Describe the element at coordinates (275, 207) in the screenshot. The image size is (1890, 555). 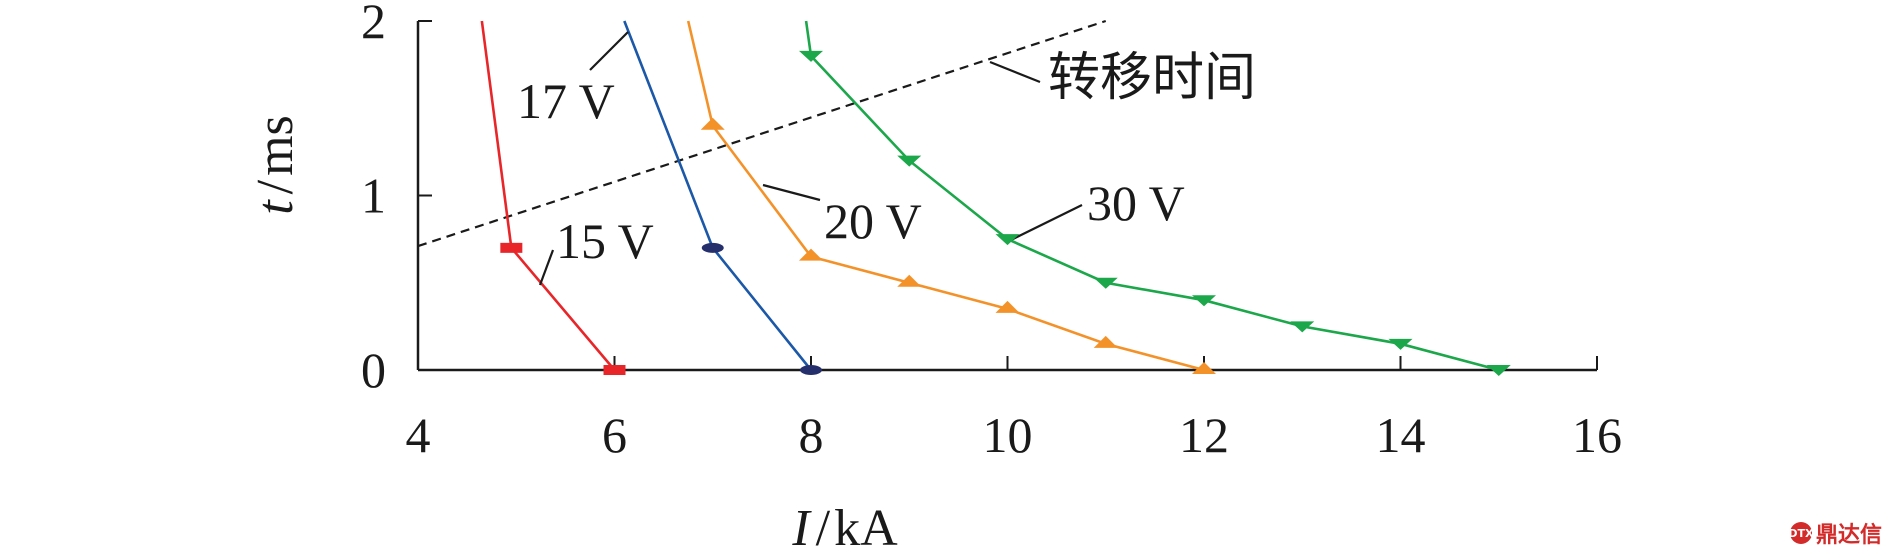
I see `y-axis-var: t` at that location.